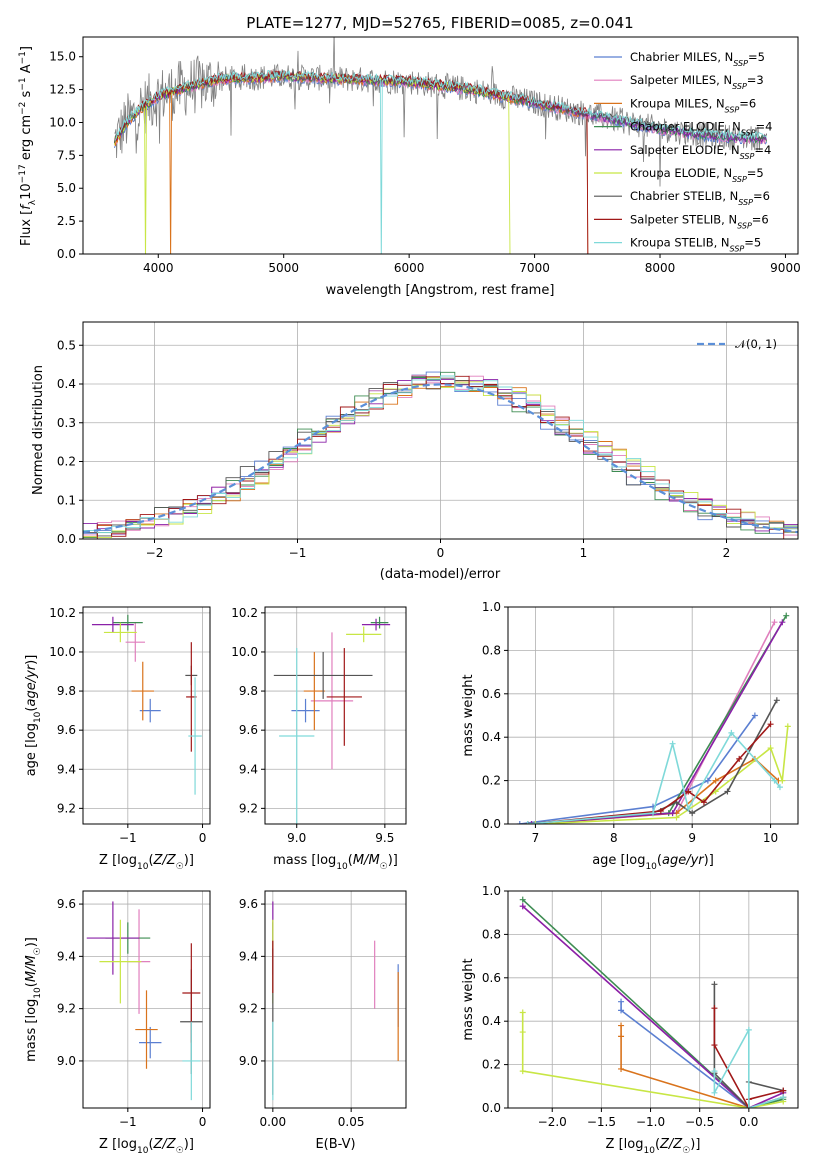 The height and width of the screenshot is (1170, 819). What do you see at coordinates (66, 221) in the screenshot?
I see `y-tick-label: 2.5` at bounding box center [66, 221].